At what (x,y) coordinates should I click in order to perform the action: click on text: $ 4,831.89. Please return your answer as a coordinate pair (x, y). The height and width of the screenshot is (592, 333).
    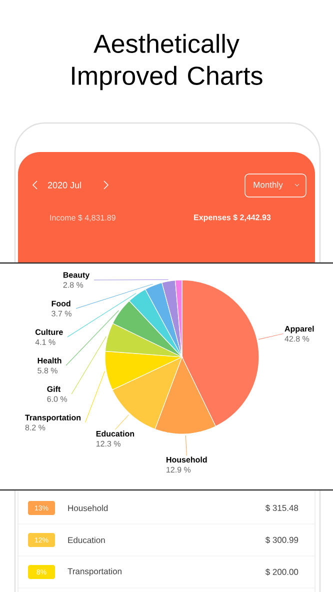
    Looking at the image, I should click on (97, 218).